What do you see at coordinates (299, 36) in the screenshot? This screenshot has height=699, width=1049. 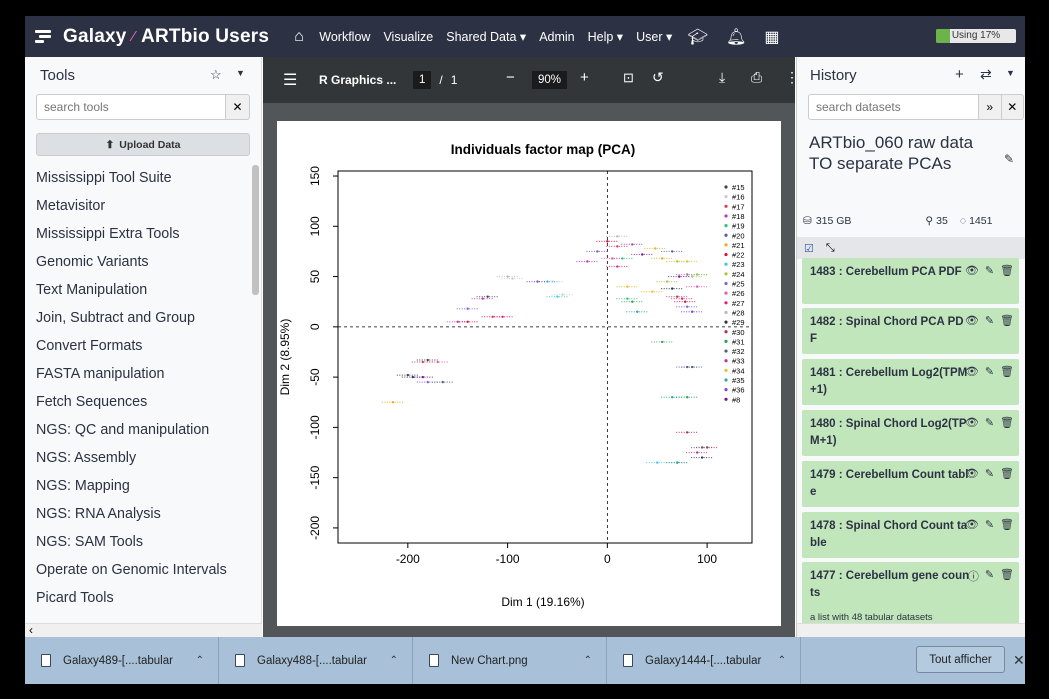 I see `home-icon: ⌂` at bounding box center [299, 36].